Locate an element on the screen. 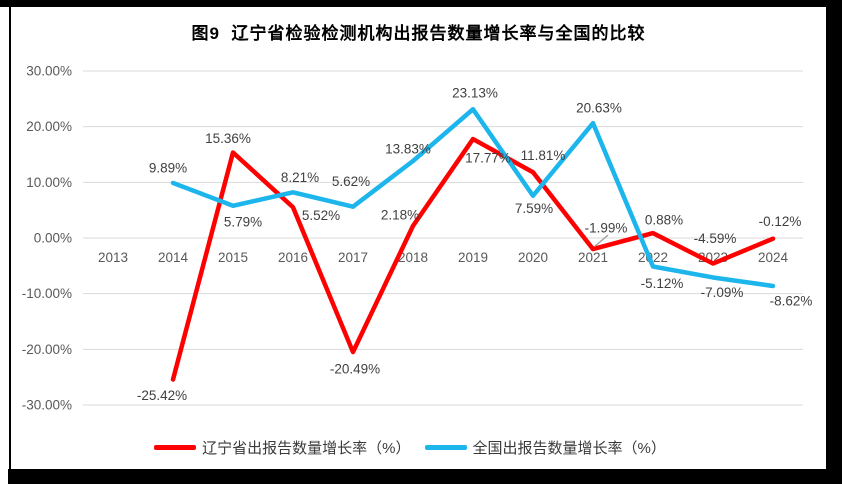 This screenshot has height=484, width=842. data-label: -8.62% is located at coordinates (791, 300).